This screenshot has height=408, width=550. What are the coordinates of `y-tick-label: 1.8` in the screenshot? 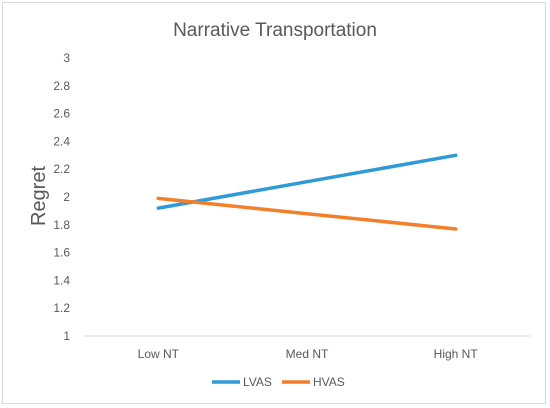 It's located at (61, 225).